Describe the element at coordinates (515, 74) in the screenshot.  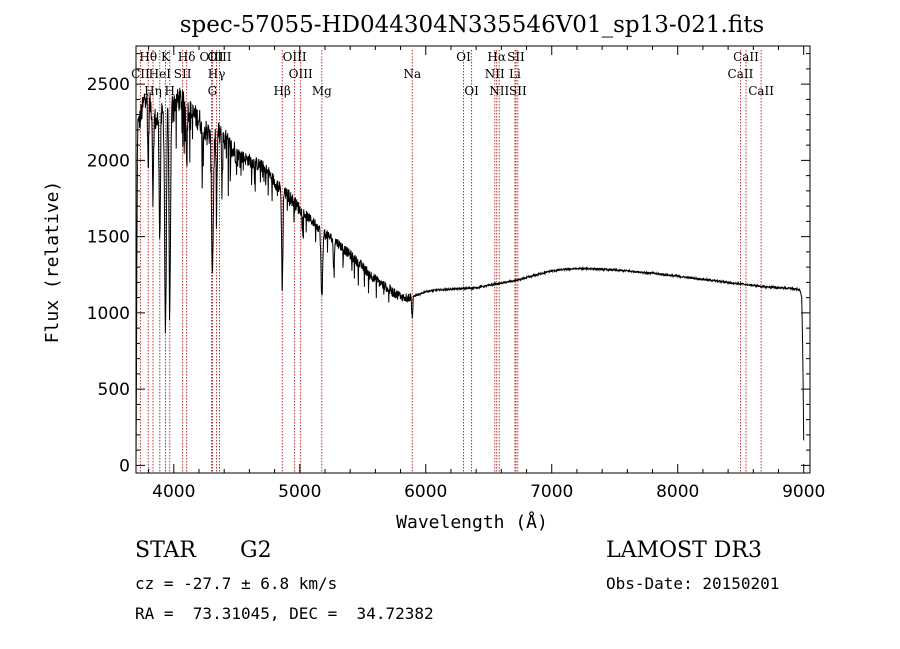
I see `marker-label-23: Li` at that location.